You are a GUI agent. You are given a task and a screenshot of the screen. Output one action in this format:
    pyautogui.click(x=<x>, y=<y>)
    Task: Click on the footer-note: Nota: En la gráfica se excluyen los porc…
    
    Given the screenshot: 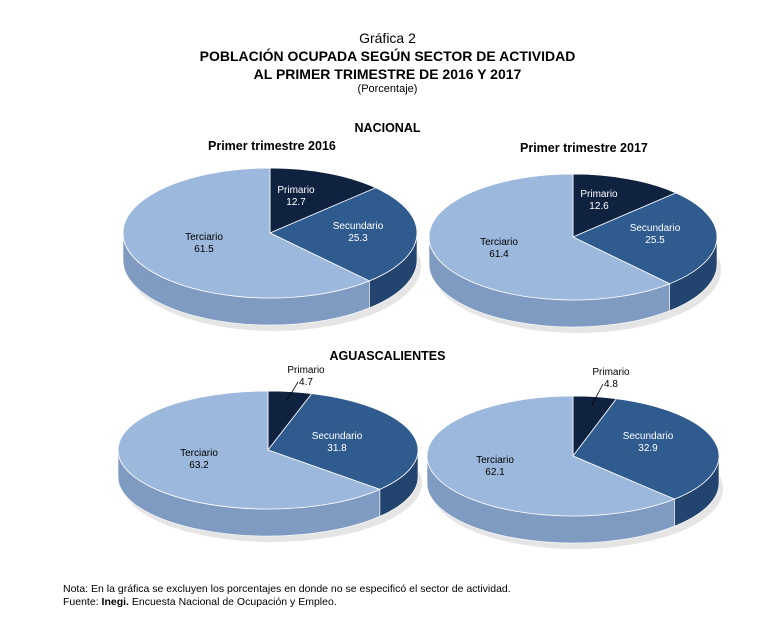 What is the action you would take?
    pyautogui.click(x=287, y=589)
    